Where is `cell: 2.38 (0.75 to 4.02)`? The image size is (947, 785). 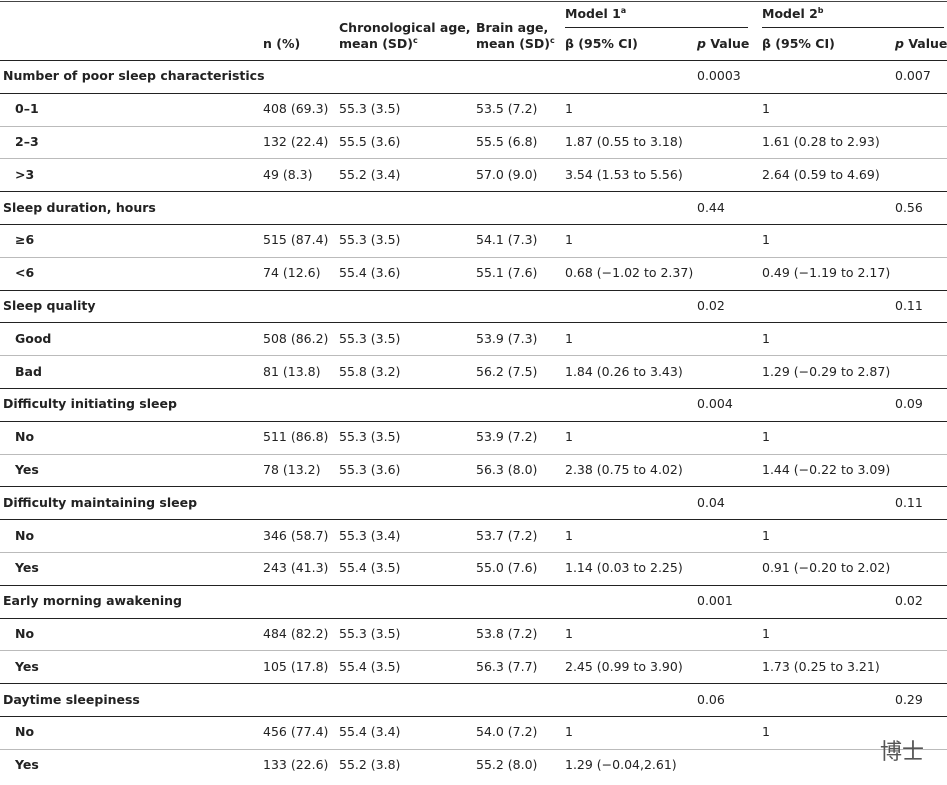 cell: 2.38 (0.75 to 4.02) is located at coordinates (624, 469).